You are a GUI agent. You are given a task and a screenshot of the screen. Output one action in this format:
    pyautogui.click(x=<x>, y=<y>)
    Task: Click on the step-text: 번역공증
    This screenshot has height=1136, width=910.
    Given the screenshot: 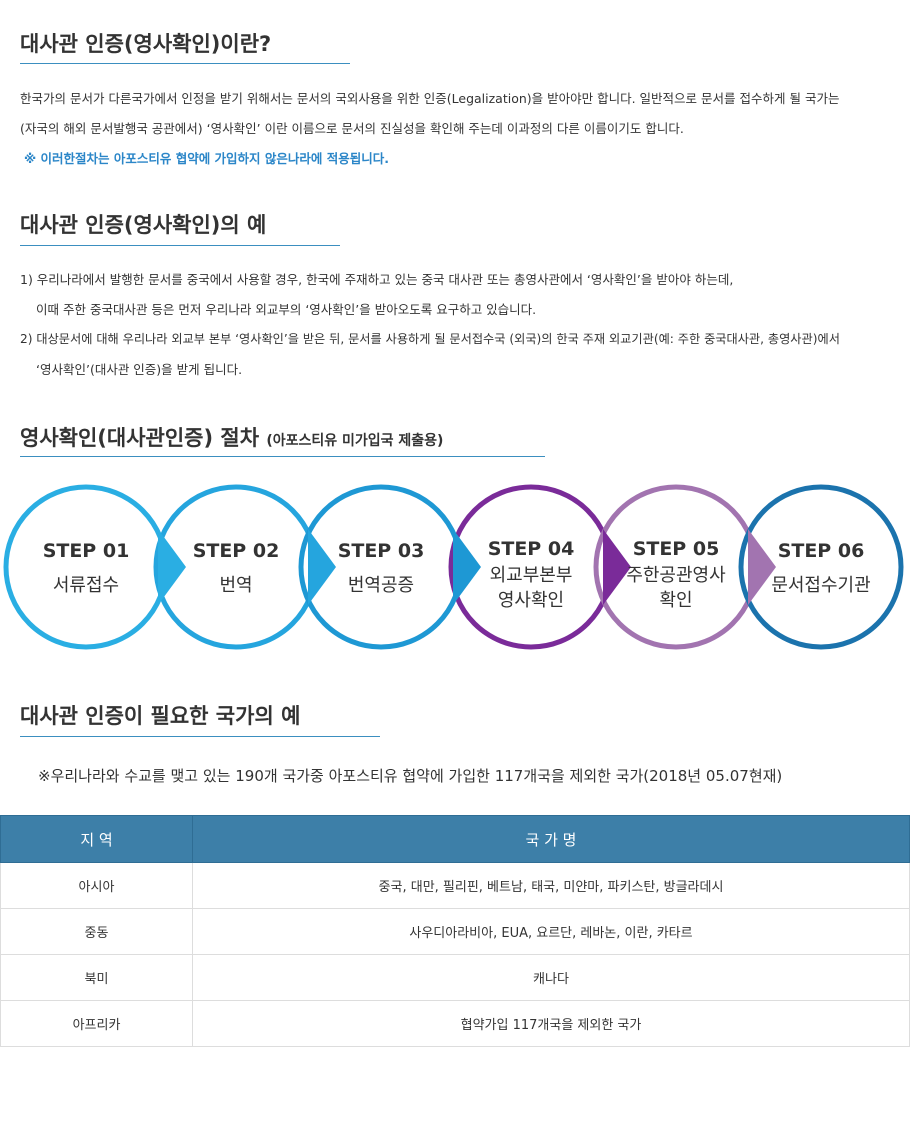 What is the action you would take?
    pyautogui.click(x=381, y=585)
    